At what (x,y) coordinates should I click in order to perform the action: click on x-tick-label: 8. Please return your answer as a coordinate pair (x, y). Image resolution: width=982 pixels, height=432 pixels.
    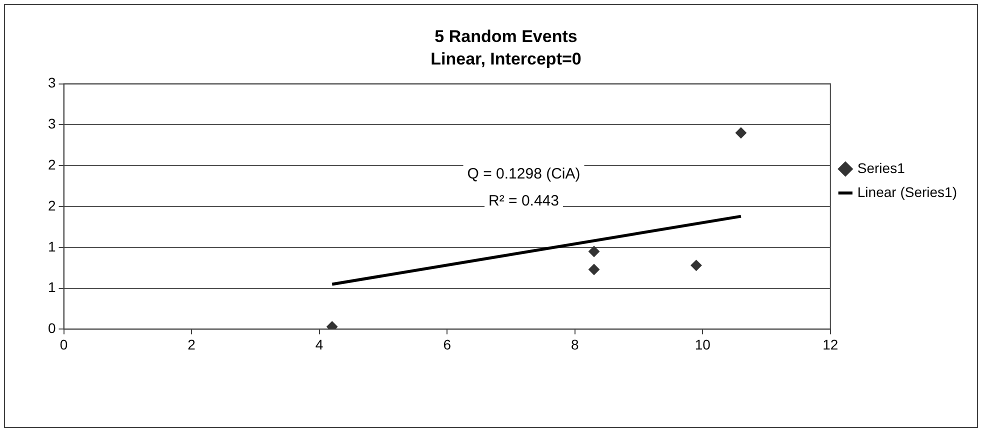
    Looking at the image, I should click on (574, 344).